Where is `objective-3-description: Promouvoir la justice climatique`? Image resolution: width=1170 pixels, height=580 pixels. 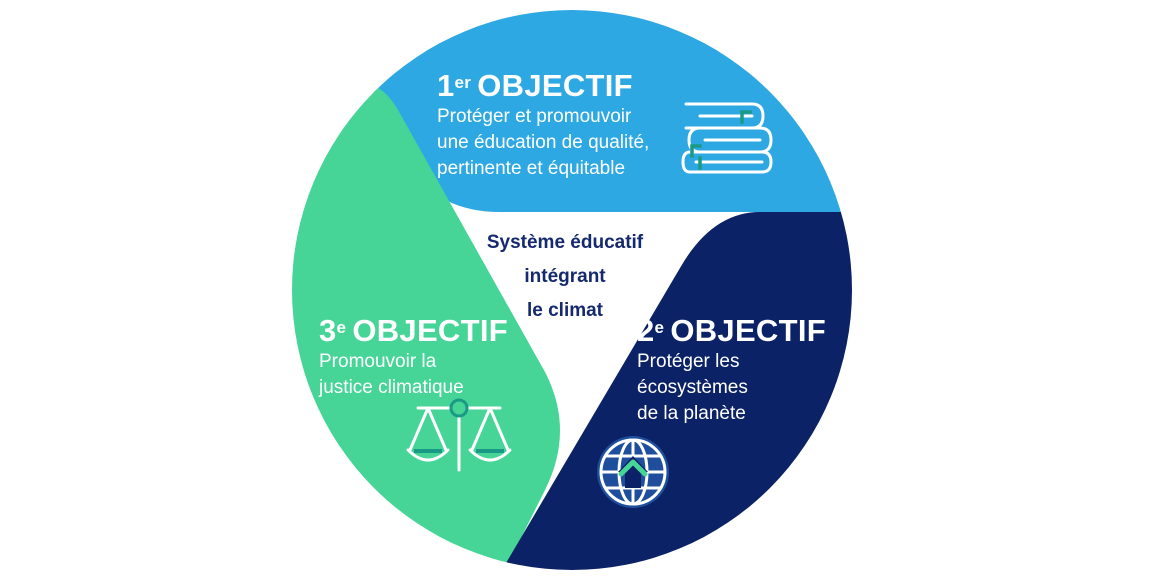
objective-3-description: Promouvoir la justice climatique is located at coordinates (391, 374).